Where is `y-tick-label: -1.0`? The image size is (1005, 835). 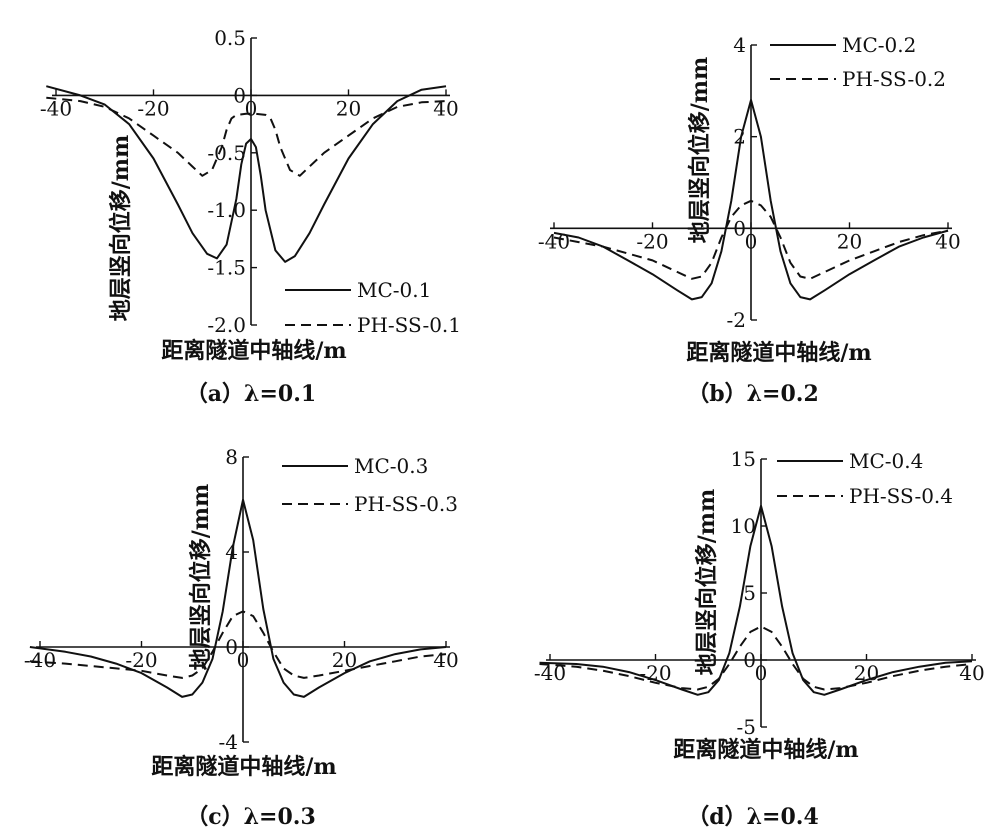 y-tick-label: -1.0 is located at coordinates (226, 210).